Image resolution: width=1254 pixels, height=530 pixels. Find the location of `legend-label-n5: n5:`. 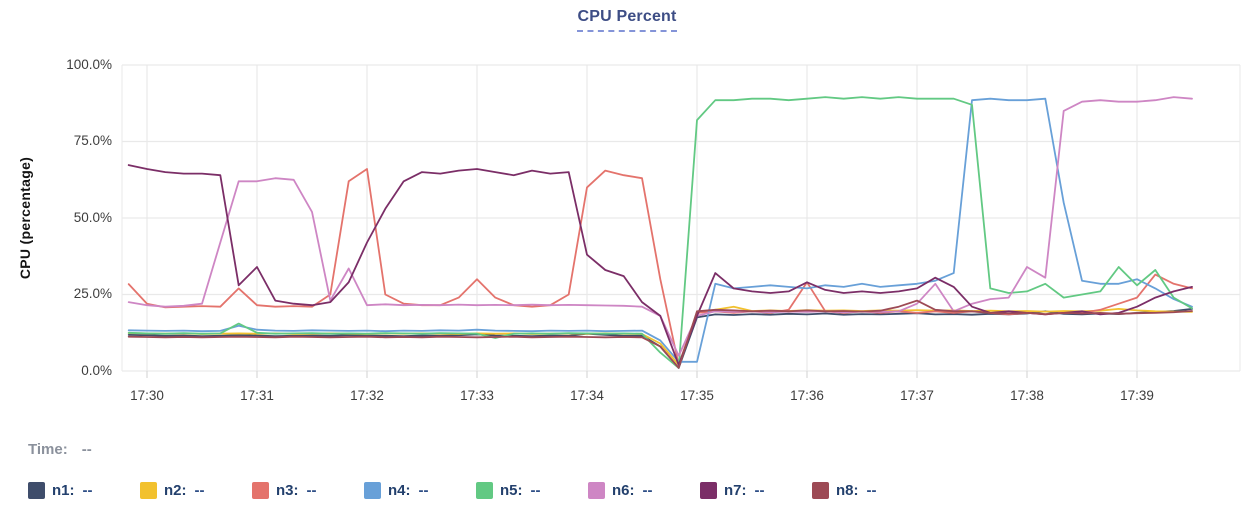

legend-label-n5: n5: is located at coordinates (511, 490).